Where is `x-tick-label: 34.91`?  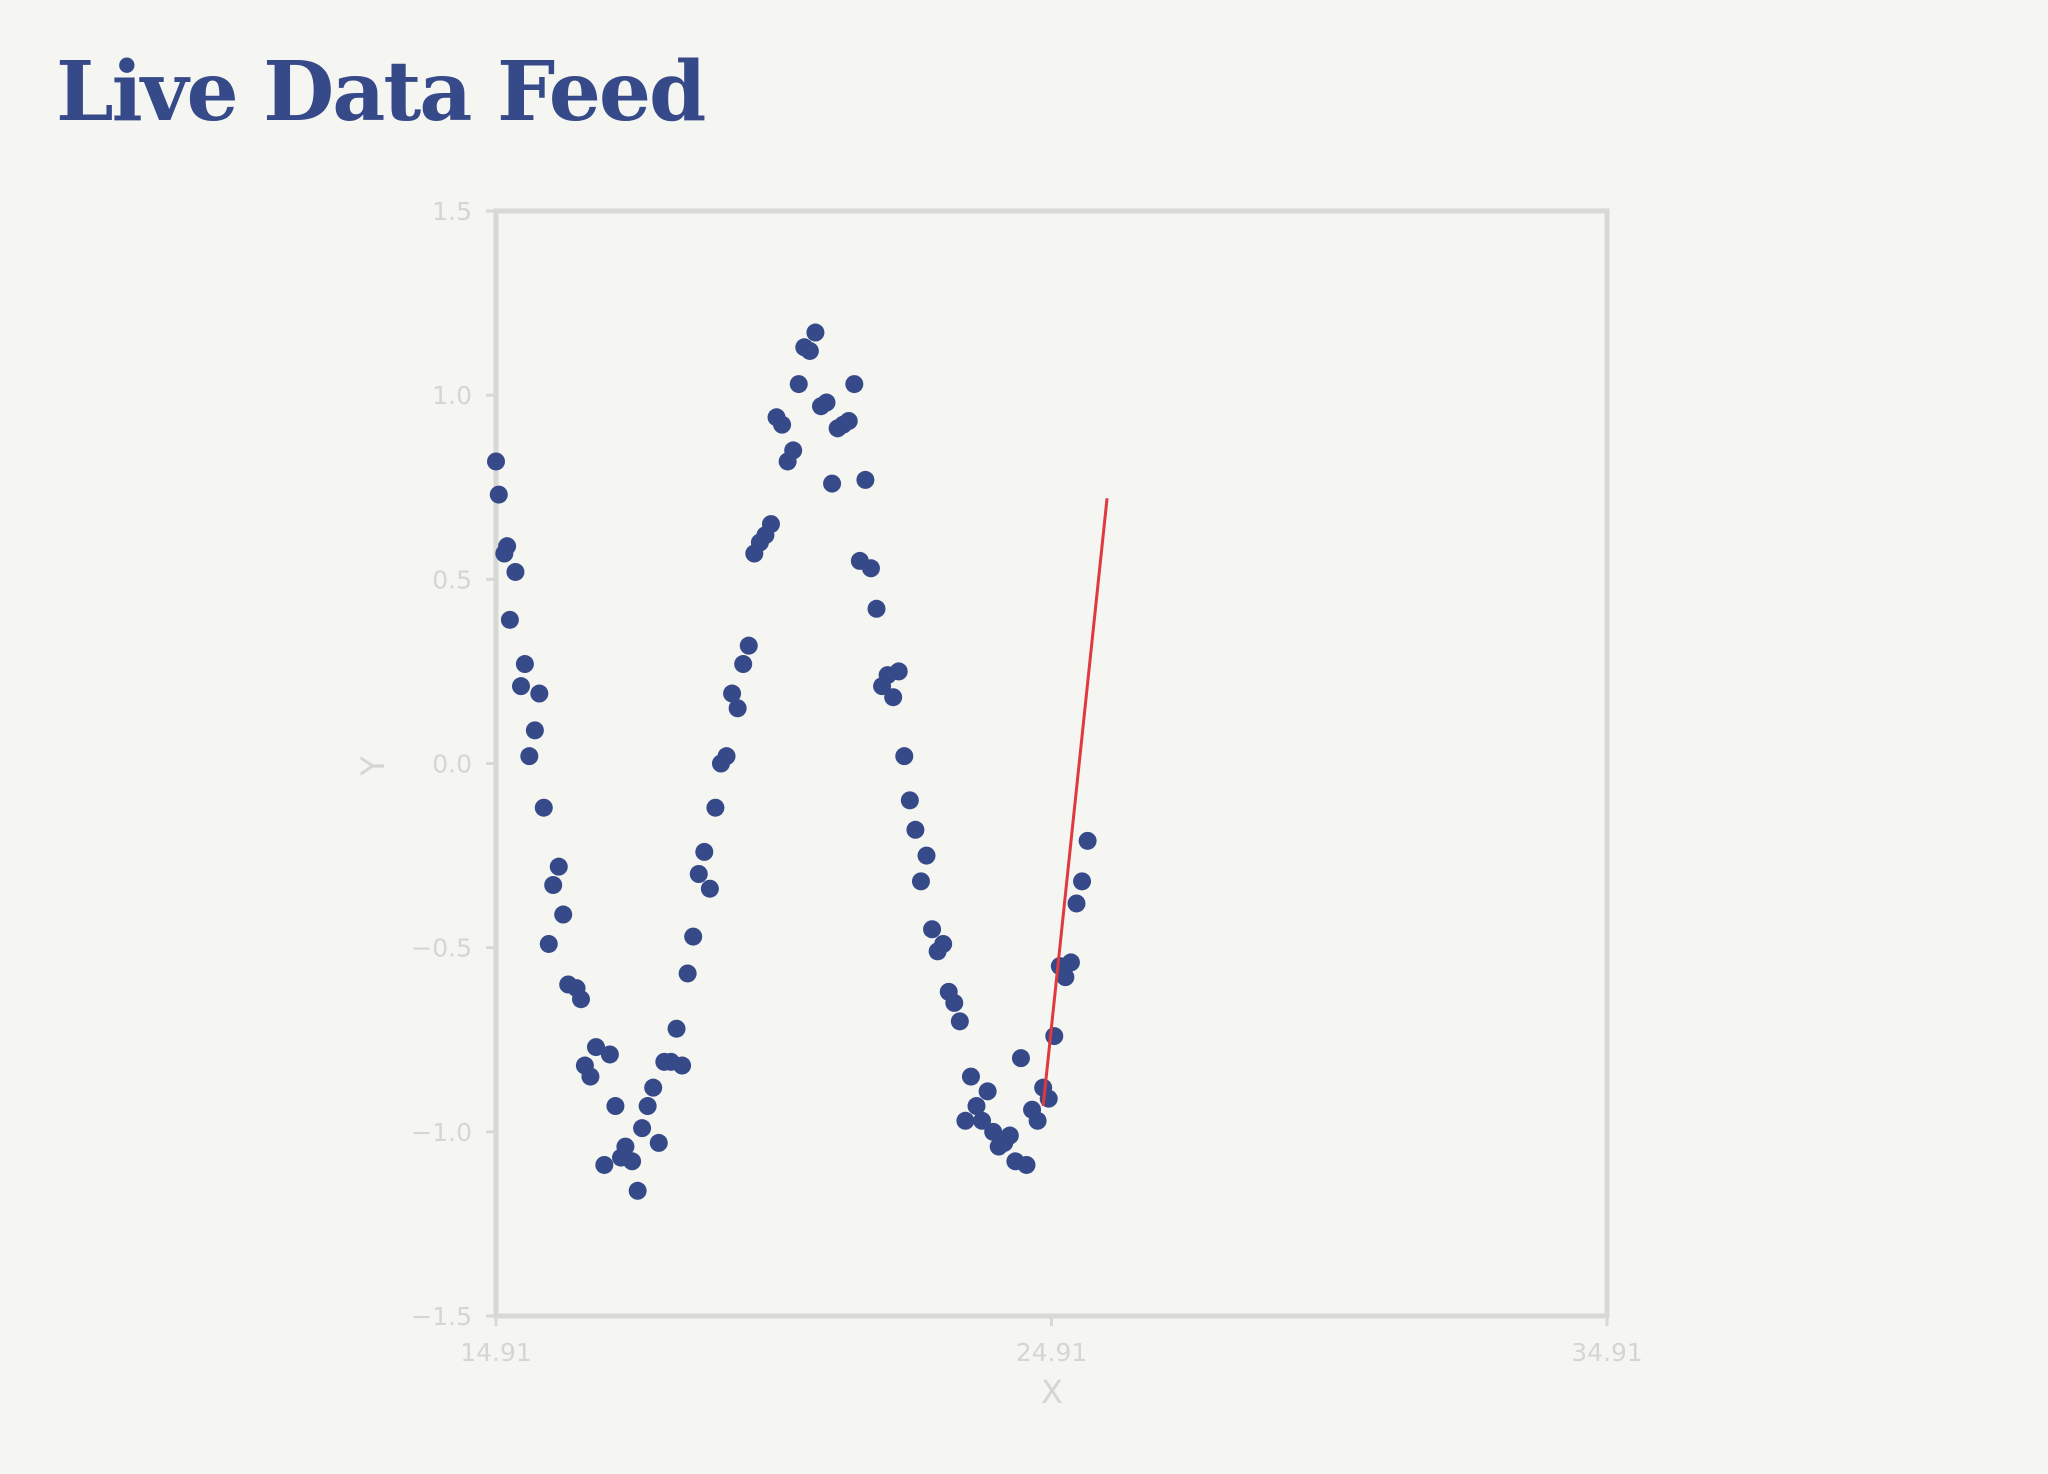 x-tick-label: 34.91 is located at coordinates (1607, 1352).